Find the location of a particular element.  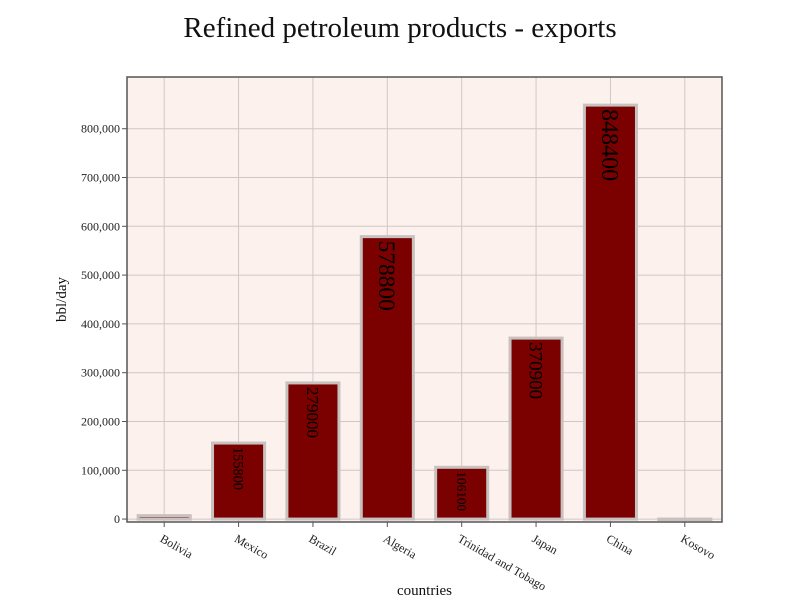

bar-mexico is located at coordinates (239, 481).